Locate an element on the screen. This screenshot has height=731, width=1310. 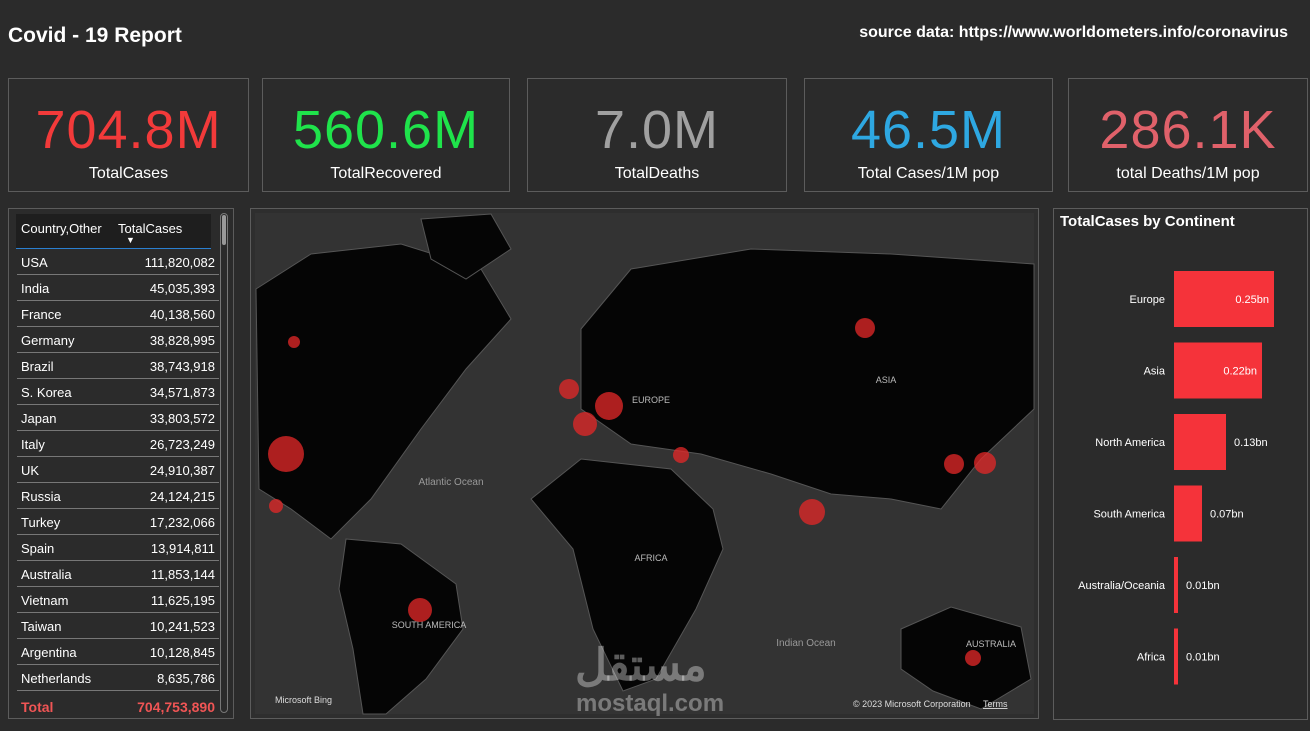
kpi-value: 560.6M is located at coordinates (386, 130).